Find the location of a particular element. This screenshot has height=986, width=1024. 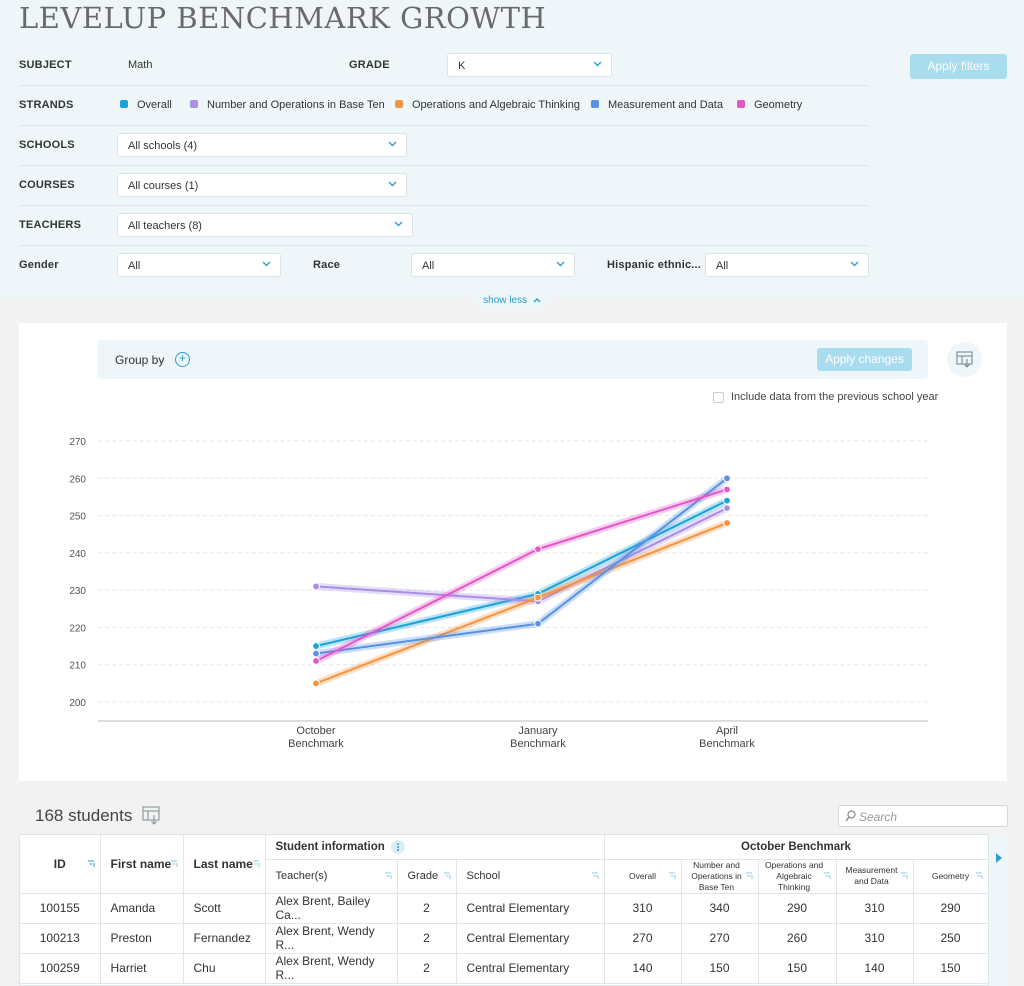

apply-changes-button: Apply changes is located at coordinates (864, 359).